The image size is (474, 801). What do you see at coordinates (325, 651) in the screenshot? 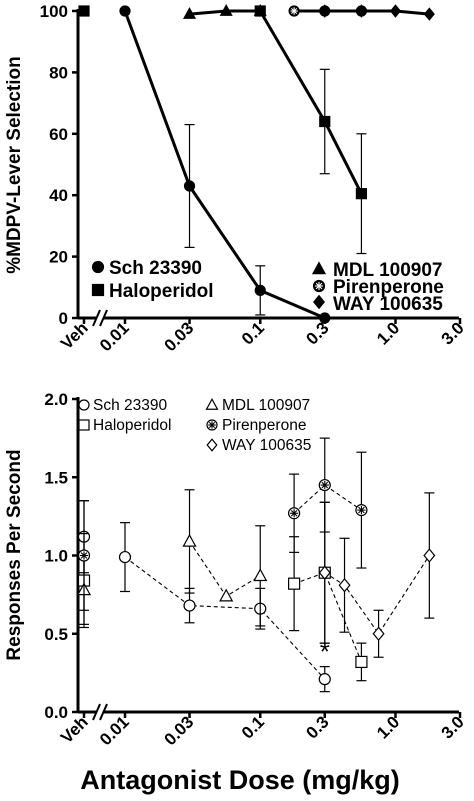
I see `significance-annotation: *` at bounding box center [325, 651].